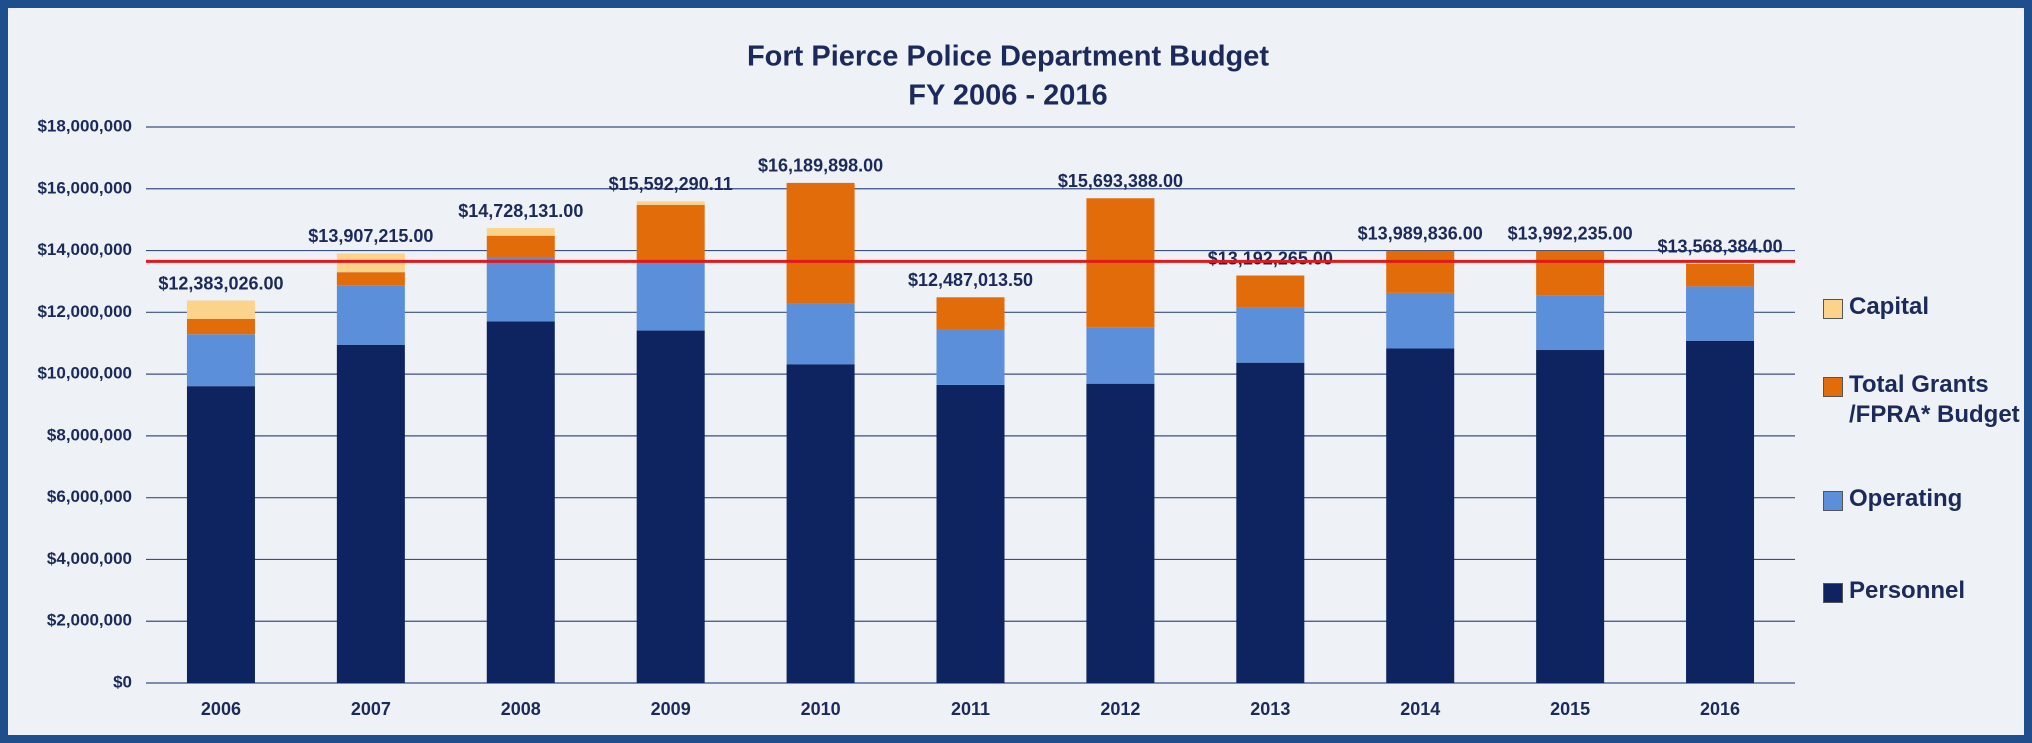 The height and width of the screenshot is (743, 2032). What do you see at coordinates (89, 558) in the screenshot?
I see `y-tick-label: $4,000,000` at bounding box center [89, 558].